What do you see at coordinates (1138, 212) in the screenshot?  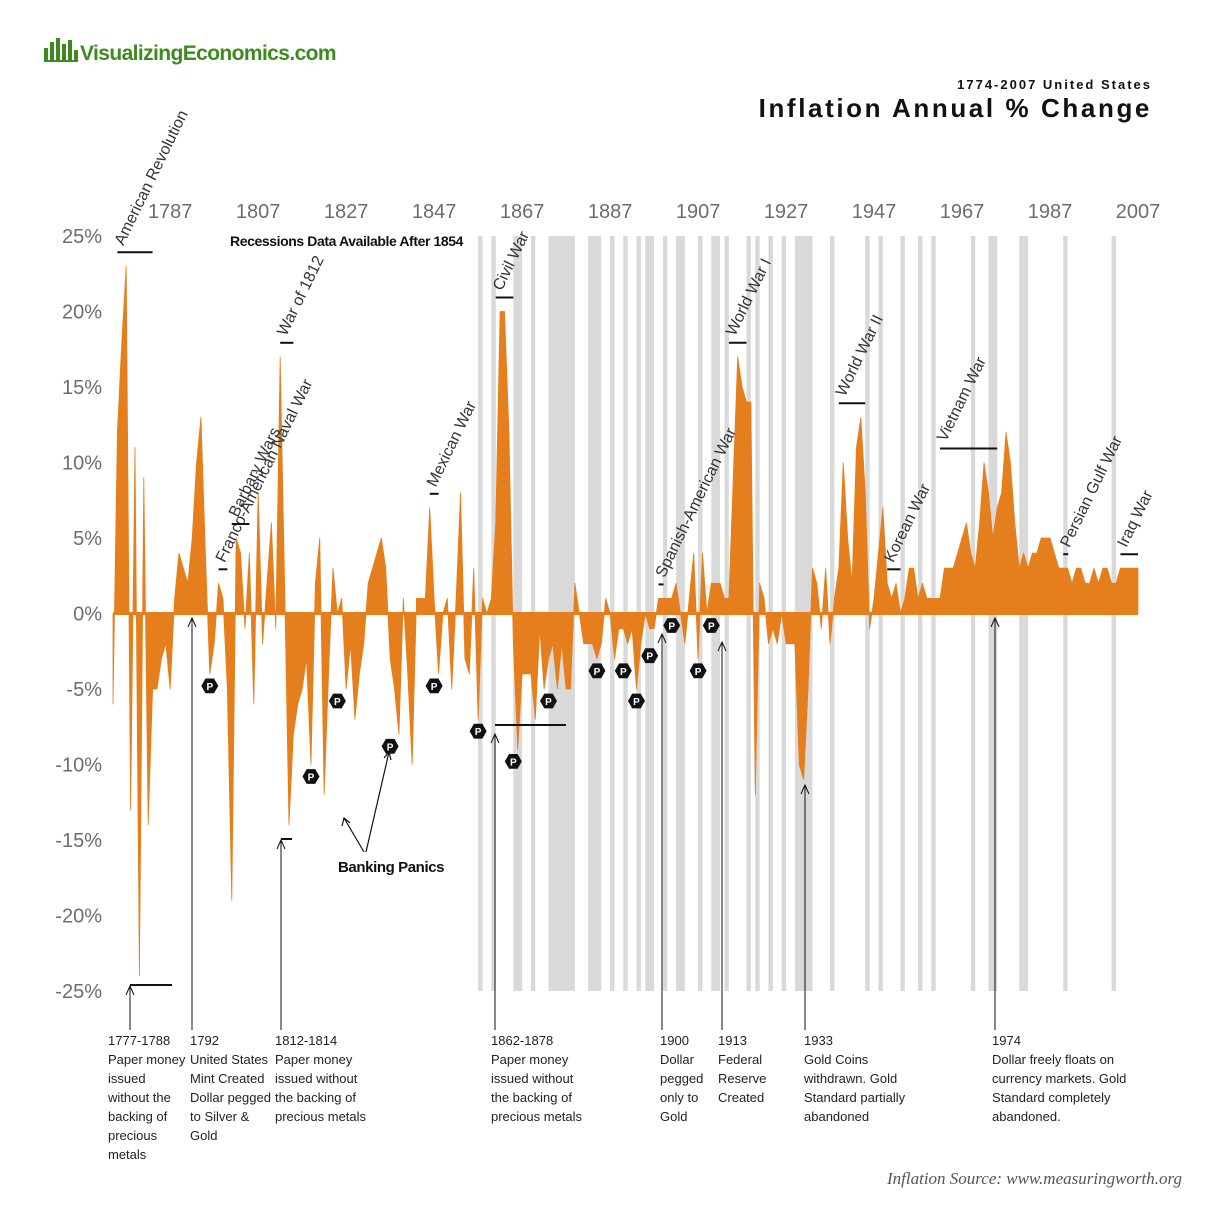 I see `x-tick-label: 2007` at bounding box center [1138, 212].